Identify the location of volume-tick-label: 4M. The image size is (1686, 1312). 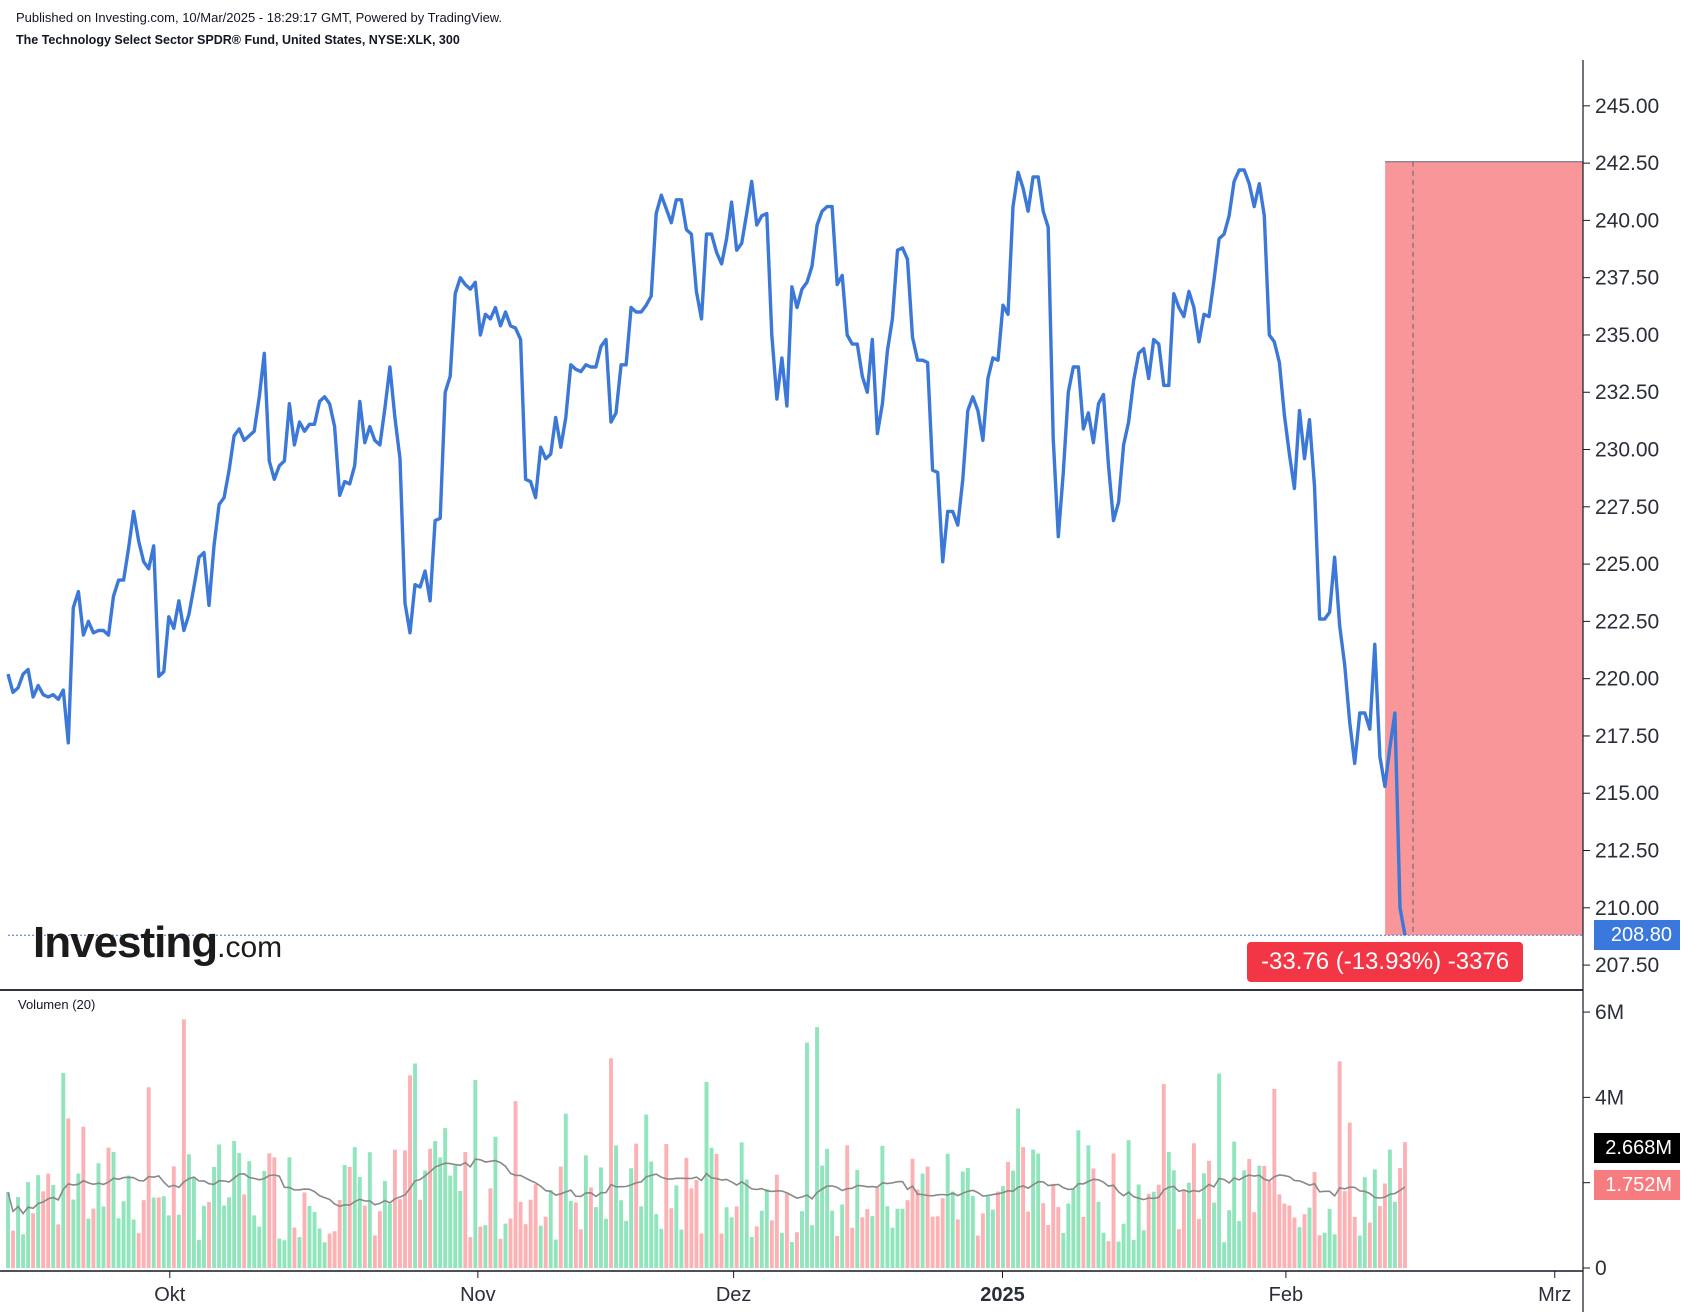
(1609, 1097).